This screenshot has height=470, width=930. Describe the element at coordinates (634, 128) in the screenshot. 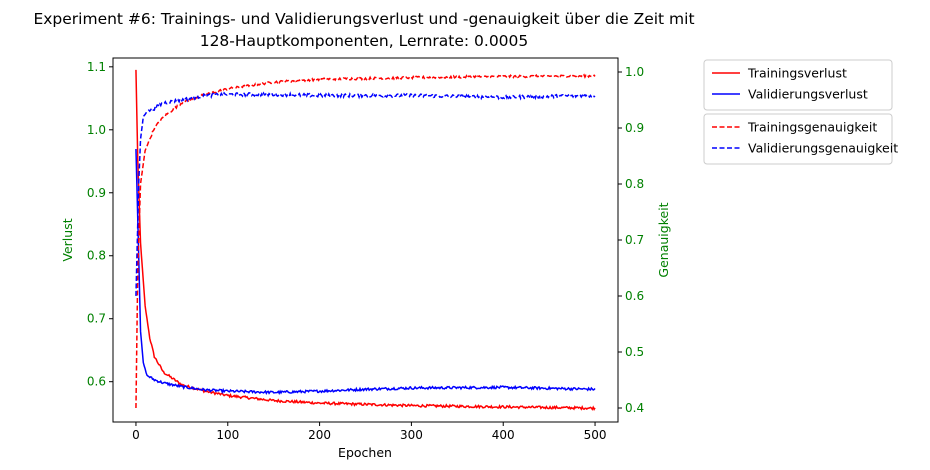

I see `y-right-tick-label: 0.9` at that location.